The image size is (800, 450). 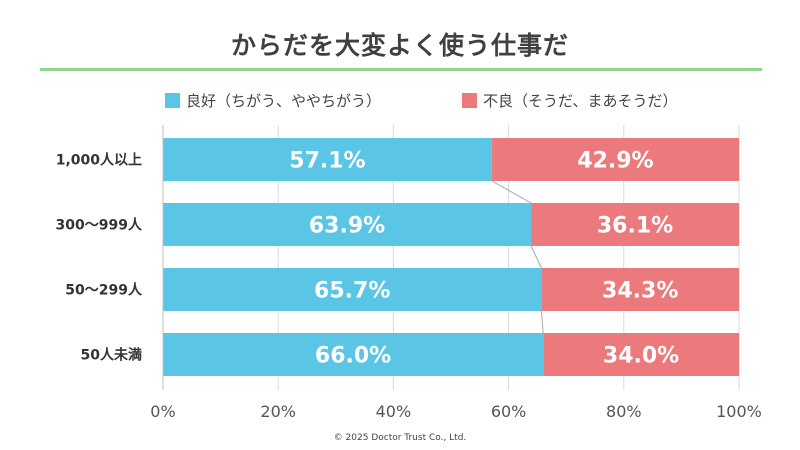 What do you see at coordinates (401, 69) in the screenshot?
I see `title-underline` at bounding box center [401, 69].